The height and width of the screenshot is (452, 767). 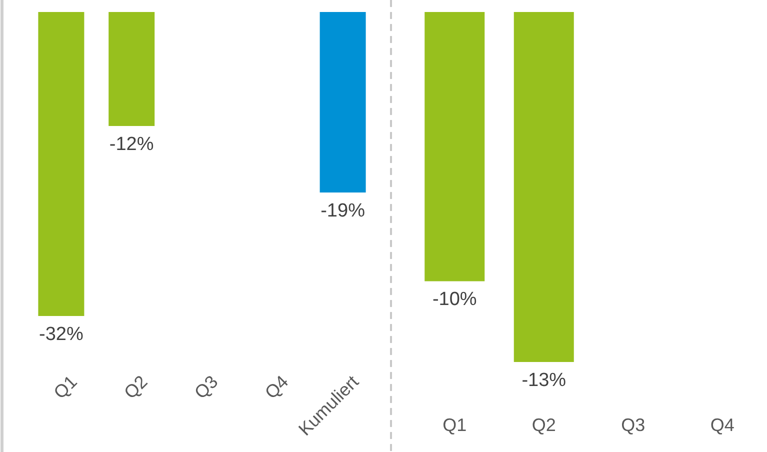 I want to click on data-label: -32%, so click(x=61, y=334).